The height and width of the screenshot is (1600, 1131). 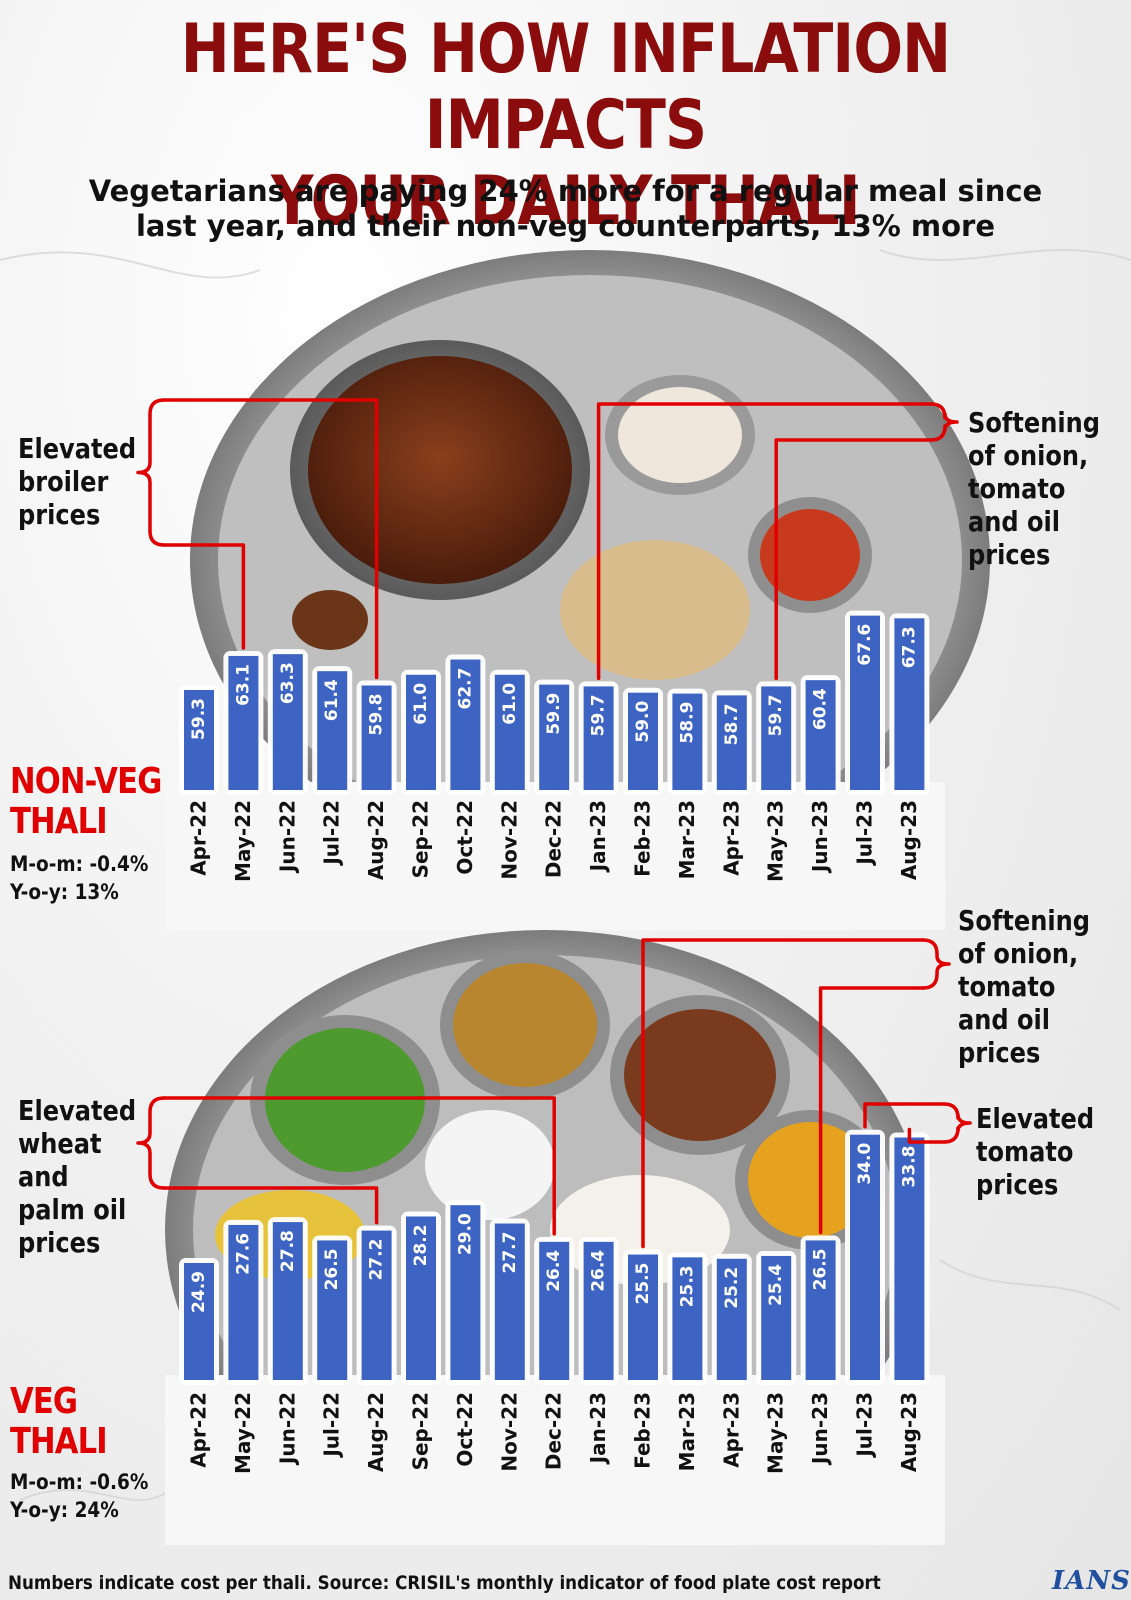 What do you see at coordinates (687, 839) in the screenshot?
I see `non-veg-axis-tick-label: Mar-23` at bounding box center [687, 839].